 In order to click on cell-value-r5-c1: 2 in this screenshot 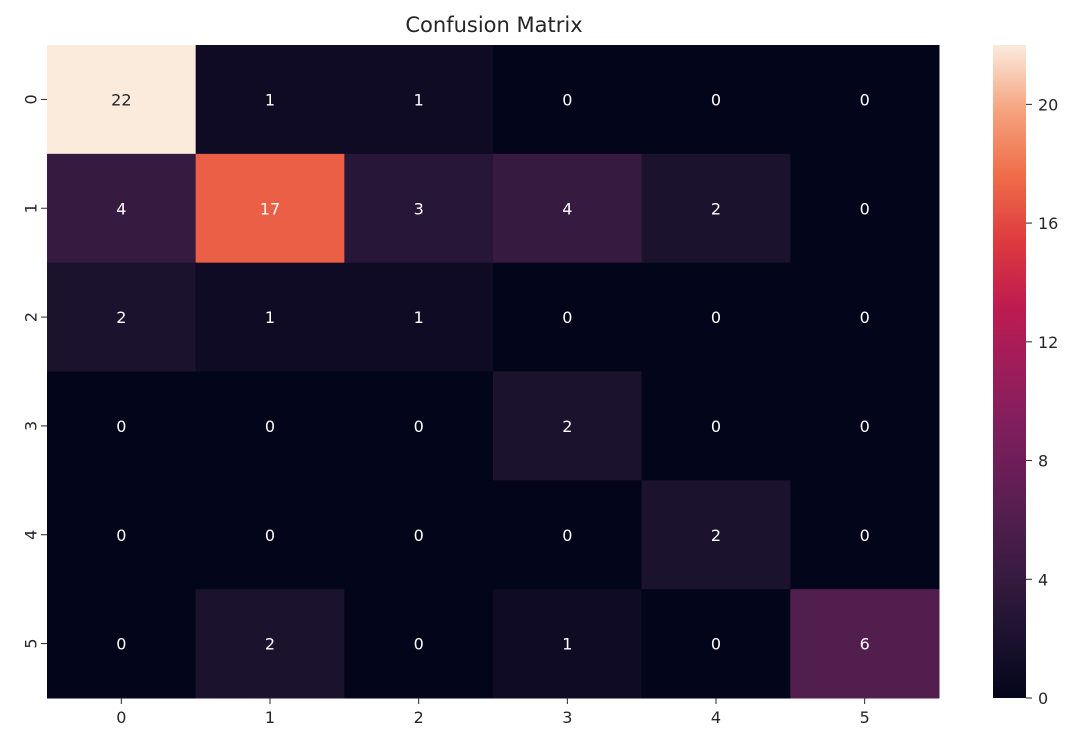, I will do `click(270, 644)`.